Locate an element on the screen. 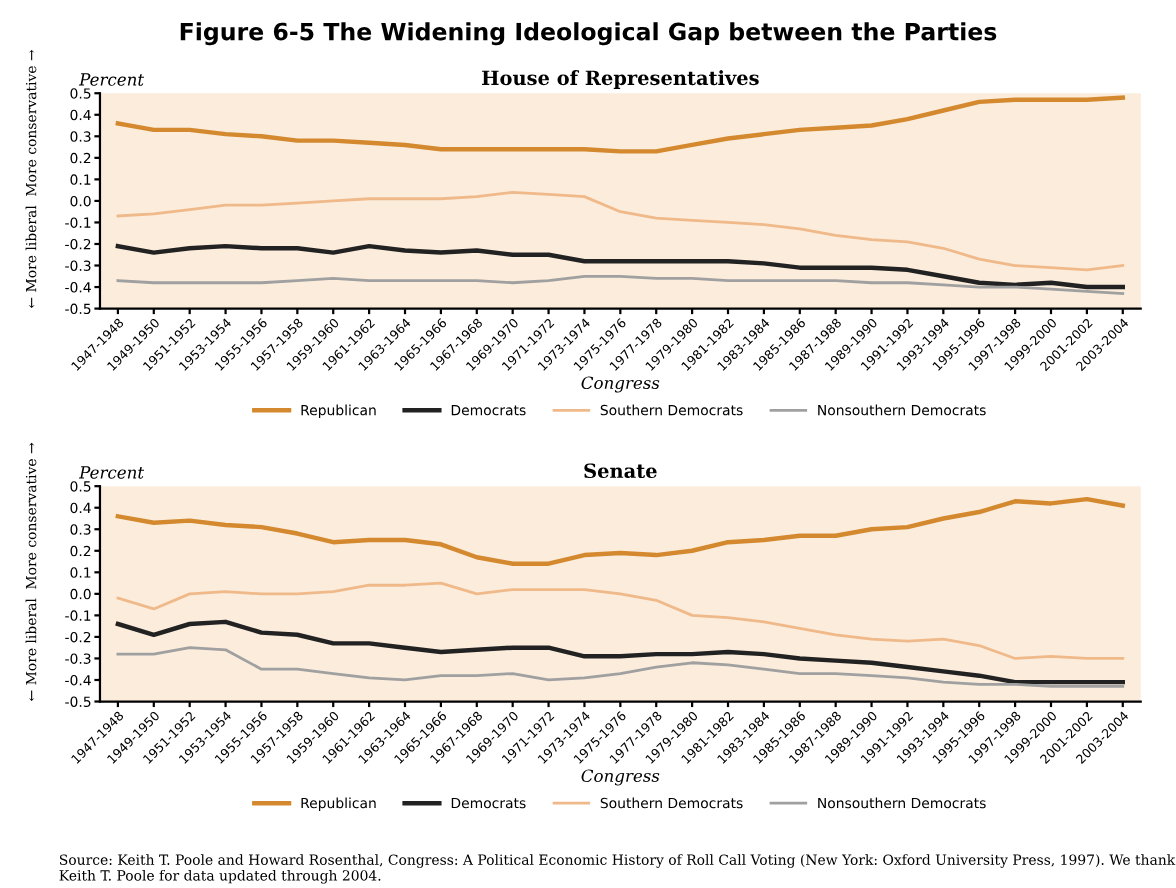 The image size is (1176, 888). chart-subtitle: Senate is located at coordinates (620, 471).